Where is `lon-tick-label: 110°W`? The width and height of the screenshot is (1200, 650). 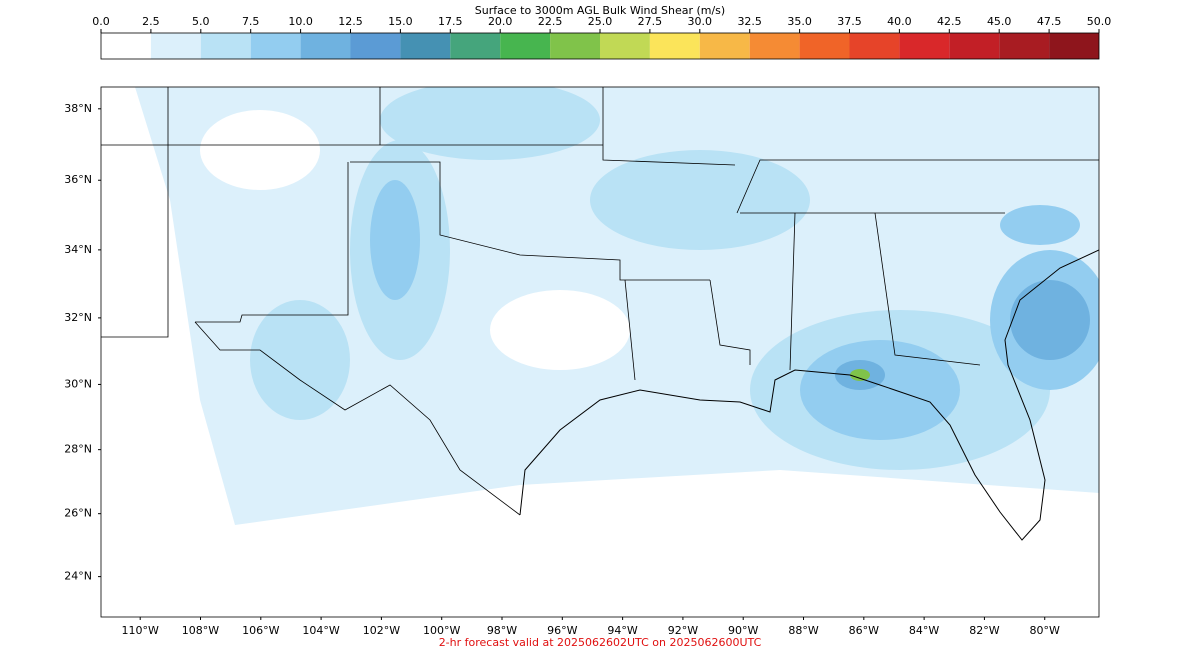
lon-tick-label: 110°W is located at coordinates (140, 630).